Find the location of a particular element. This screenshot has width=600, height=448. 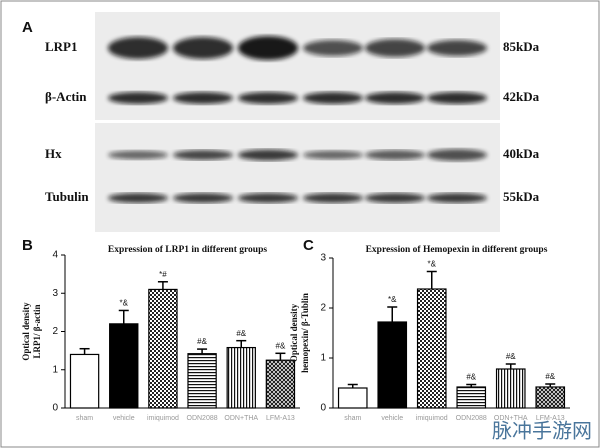

blot-size: 42kDa is located at coordinates (521, 96).